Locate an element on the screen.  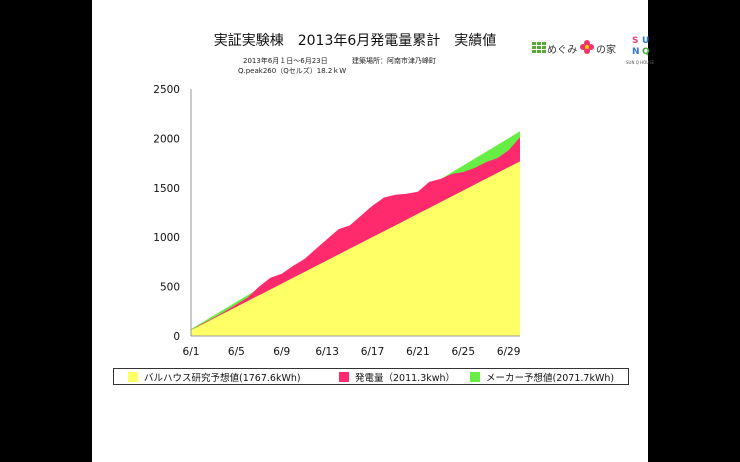
solar-panel-icon is located at coordinates (539, 47).